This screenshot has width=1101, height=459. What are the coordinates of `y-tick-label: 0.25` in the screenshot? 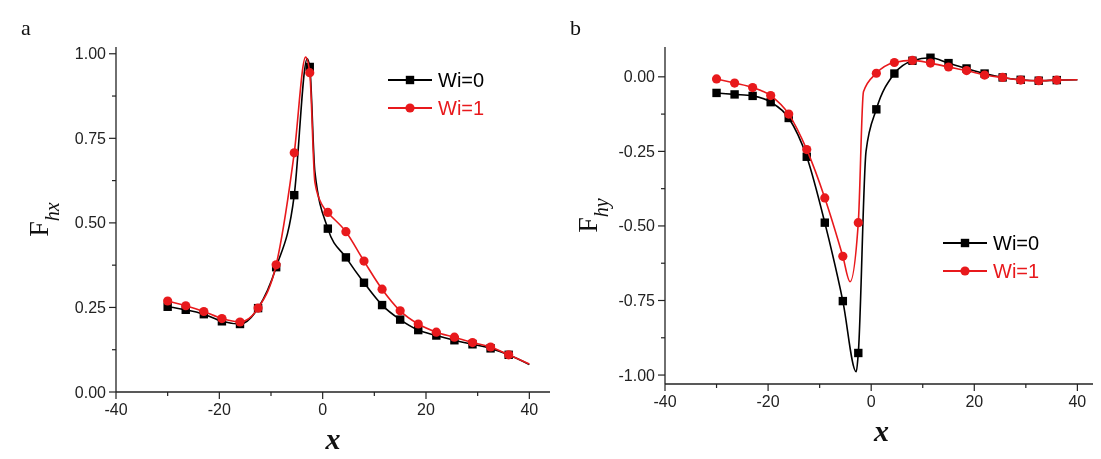 It's located at (90, 307).